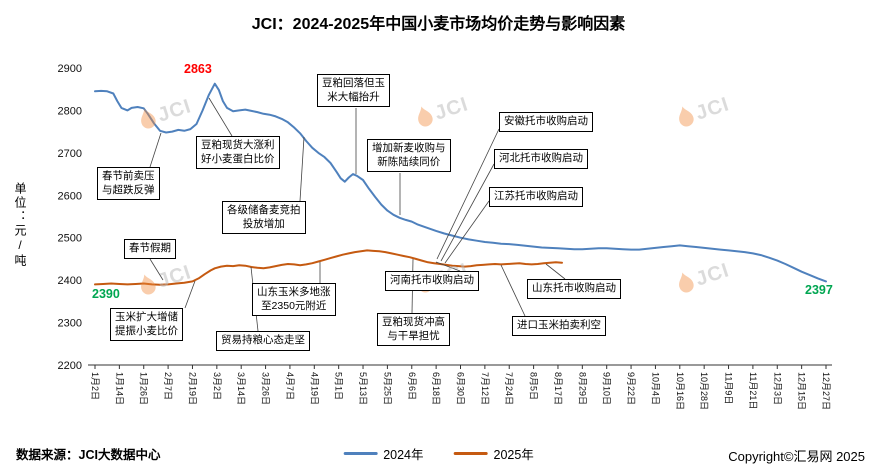 This screenshot has width=877, height=475. I want to click on x-tick-label: 7月24日, so click(509, 388).